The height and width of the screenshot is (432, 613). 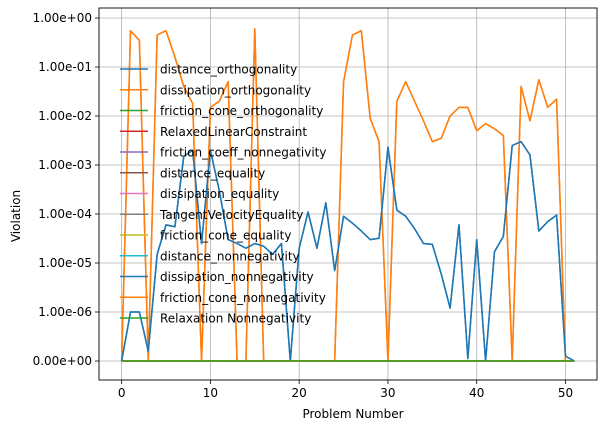 What do you see at coordinates (225, 236) in the screenshot?
I see `legend-label: friction_cone_equality` at bounding box center [225, 236].